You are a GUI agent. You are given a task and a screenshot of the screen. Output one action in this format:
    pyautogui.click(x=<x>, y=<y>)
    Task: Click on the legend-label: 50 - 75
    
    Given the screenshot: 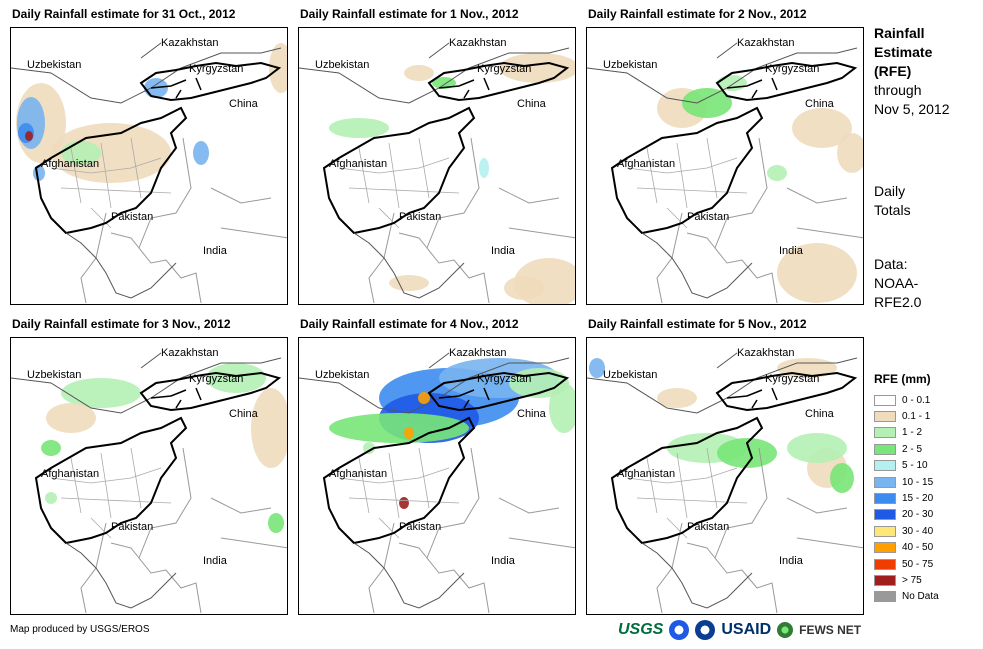 What is the action you would take?
    pyautogui.click(x=918, y=564)
    